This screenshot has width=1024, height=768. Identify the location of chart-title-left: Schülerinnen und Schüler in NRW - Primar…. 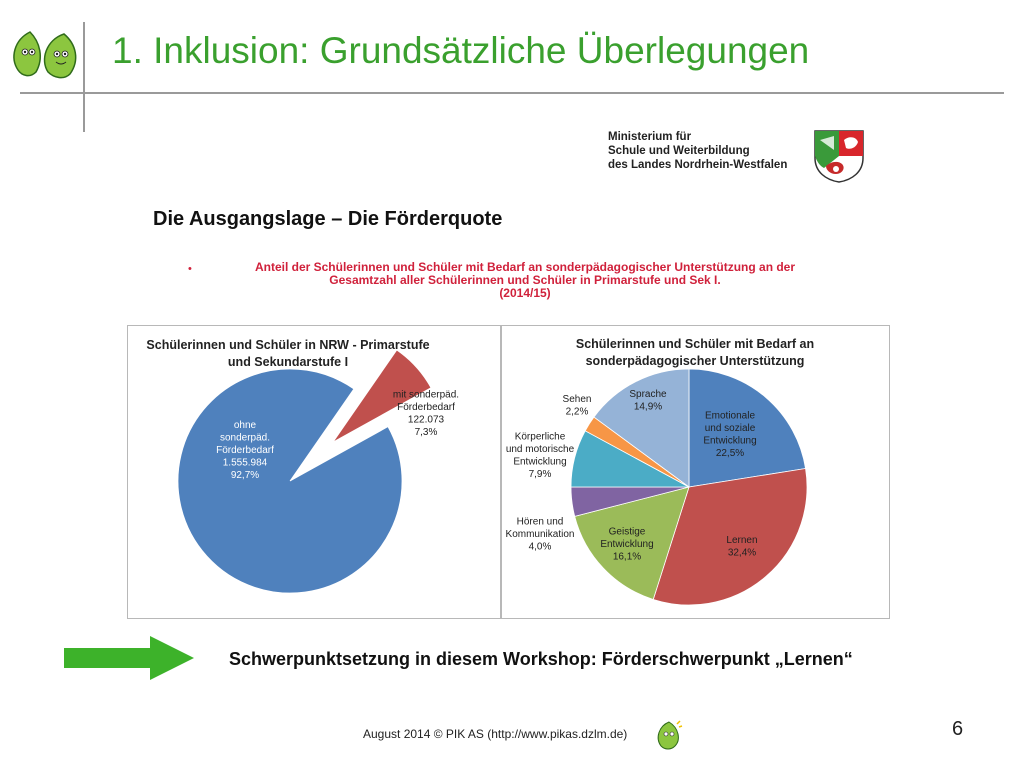
(288, 354).